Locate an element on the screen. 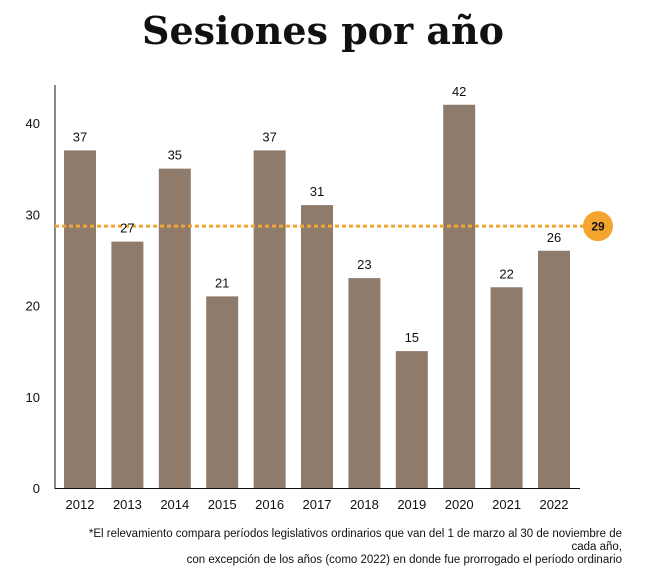  bar-2022 is located at coordinates (554, 369).